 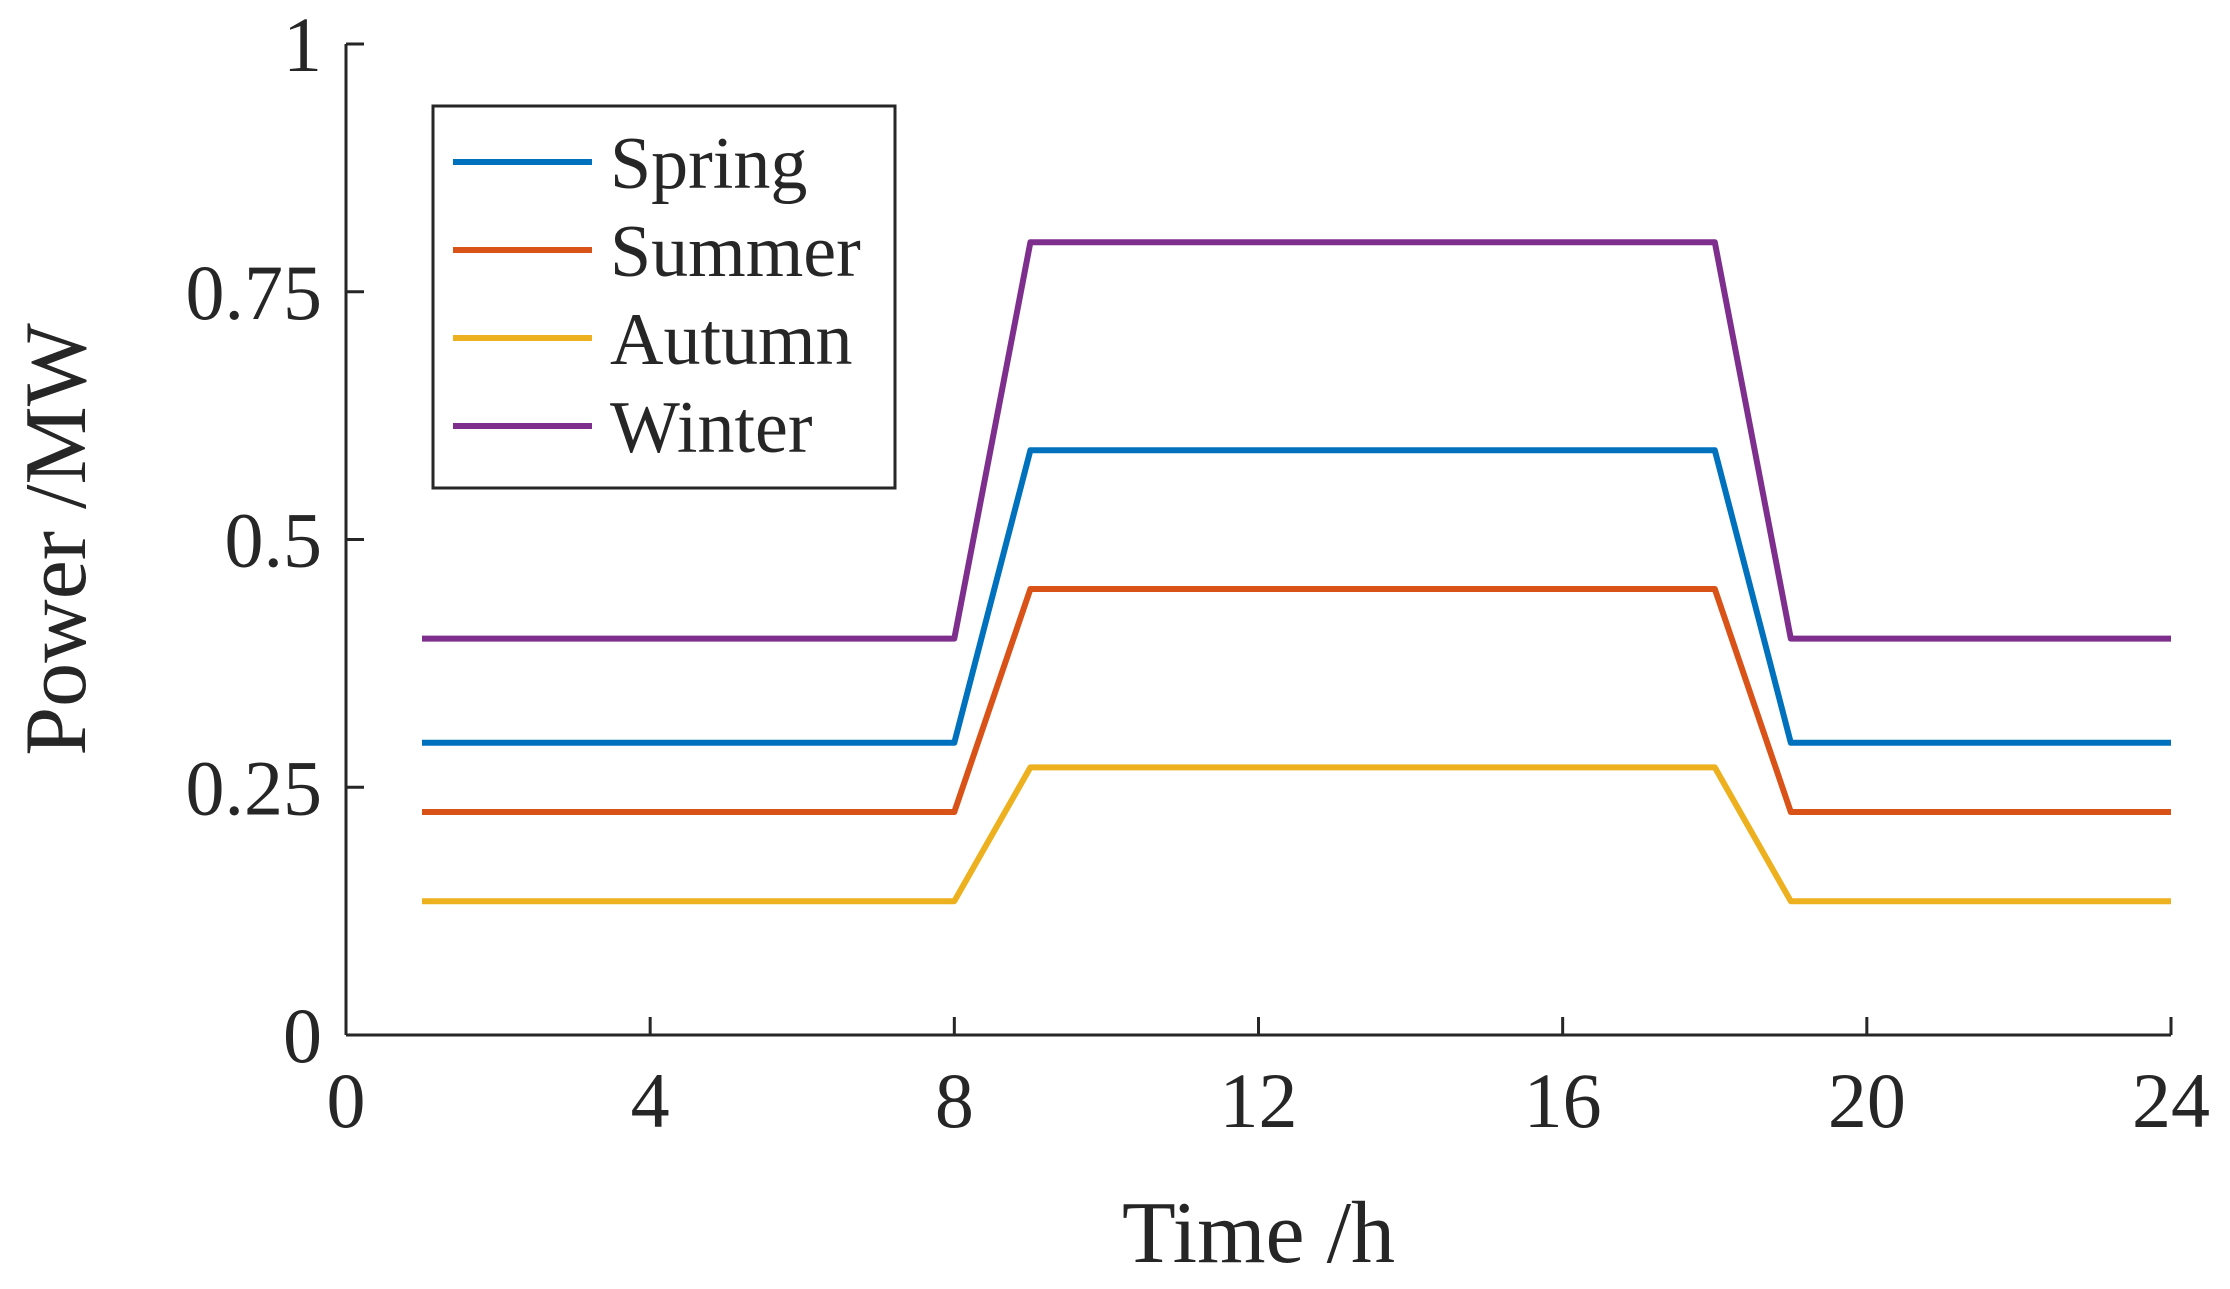 What do you see at coordinates (708, 164) in the screenshot?
I see `legend-label-spring: Spring` at bounding box center [708, 164].